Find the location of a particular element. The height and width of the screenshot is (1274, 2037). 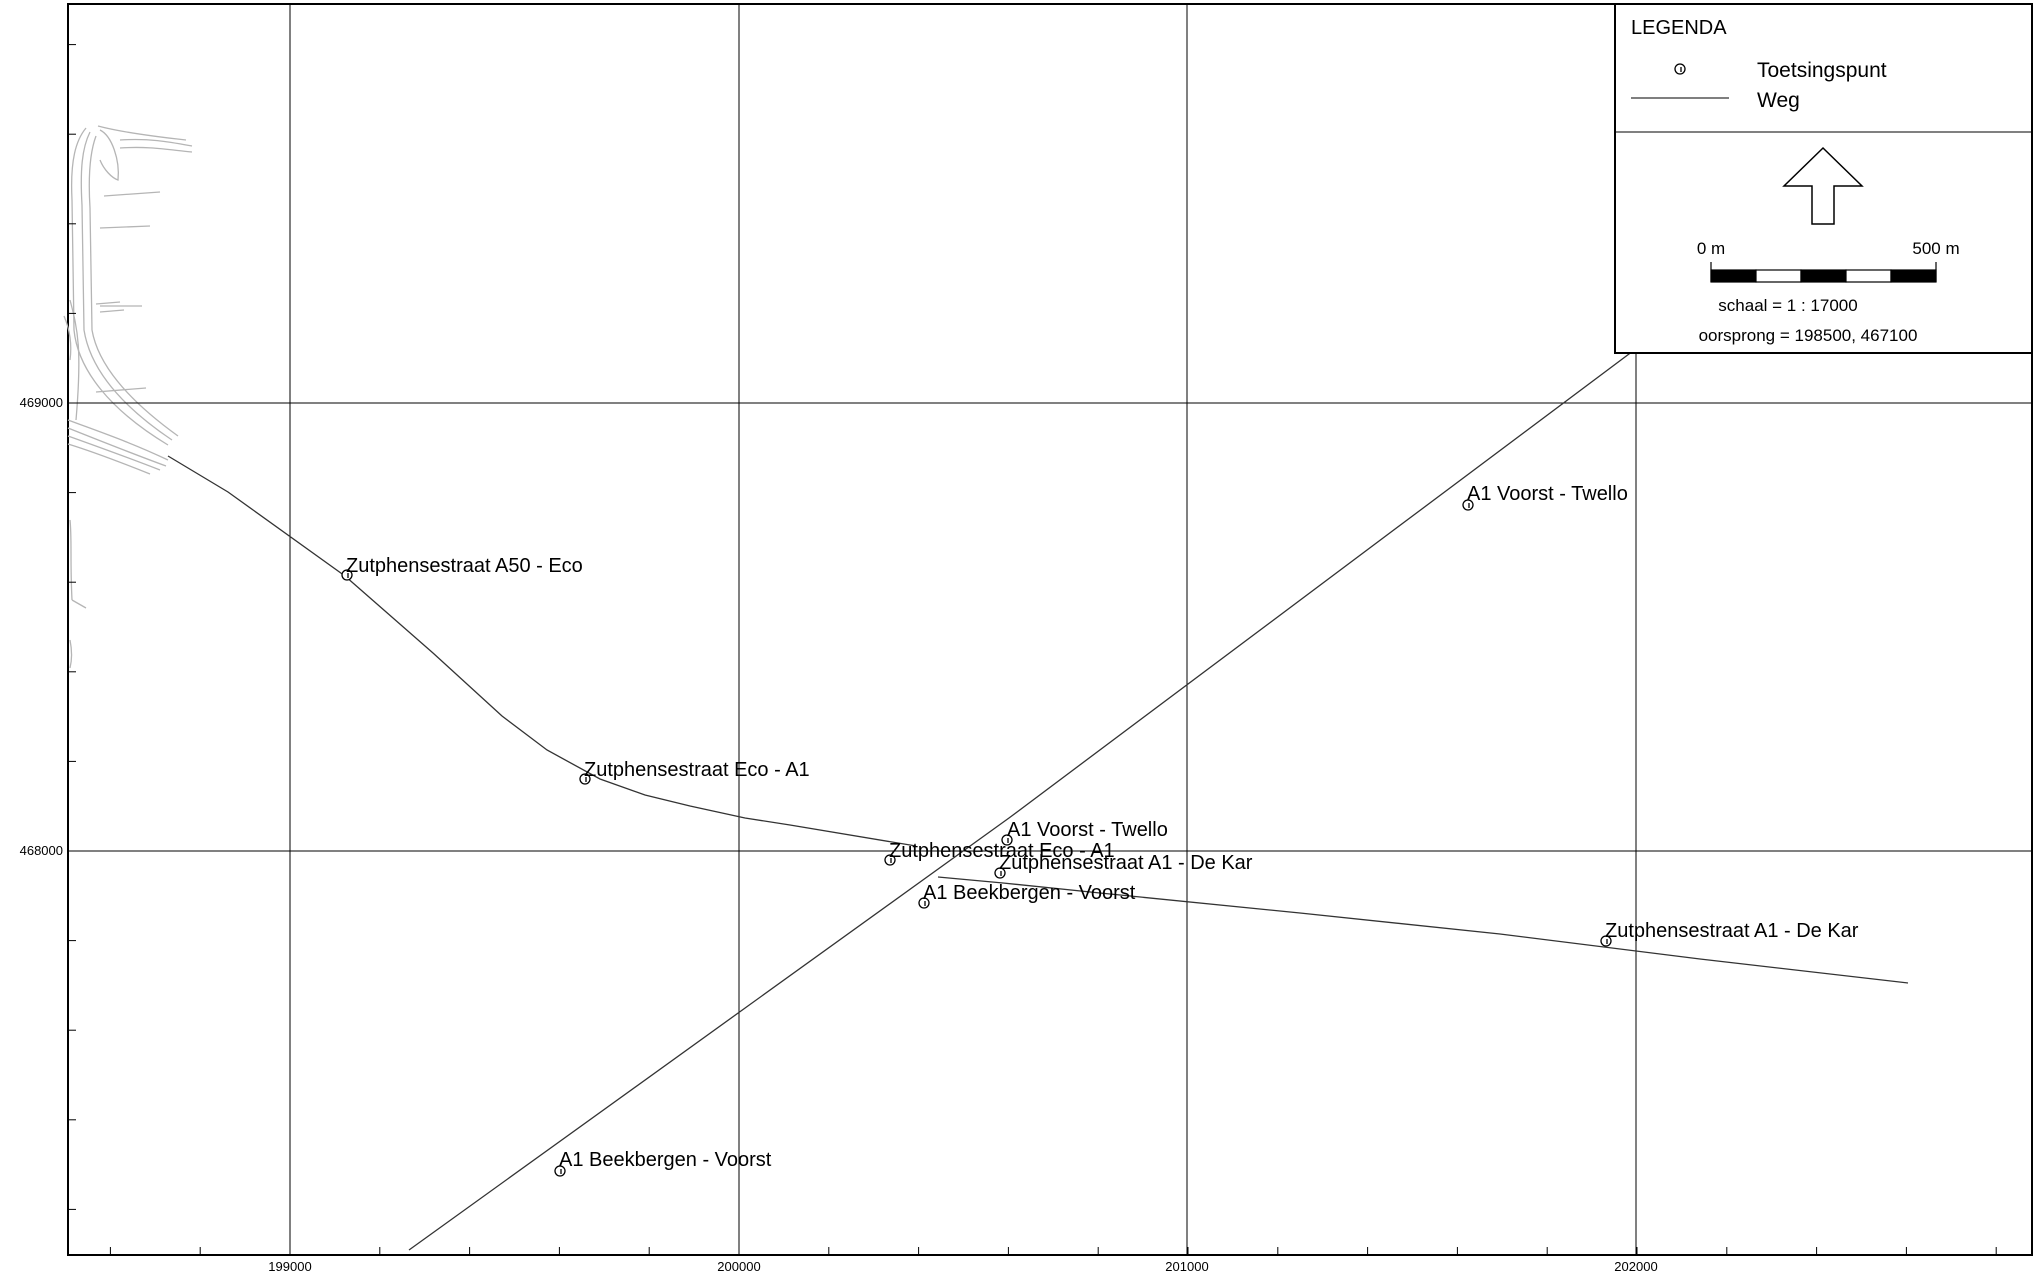

x-tick-label: 201000 is located at coordinates (1186, 1266).